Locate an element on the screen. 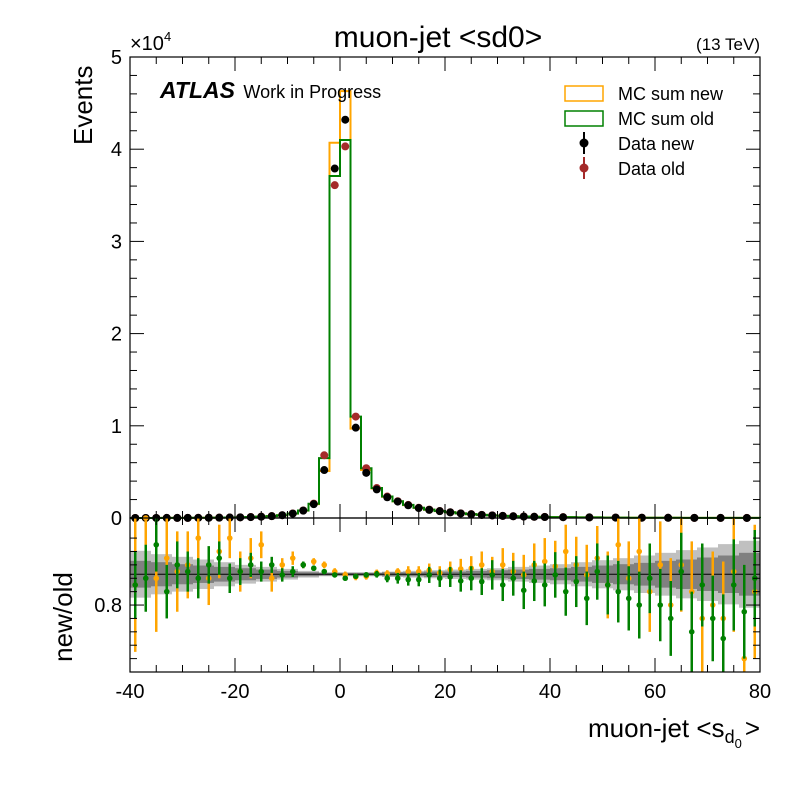 The height and width of the screenshot is (800, 800). y-tick-label-0: 0 is located at coordinates (116, 519).